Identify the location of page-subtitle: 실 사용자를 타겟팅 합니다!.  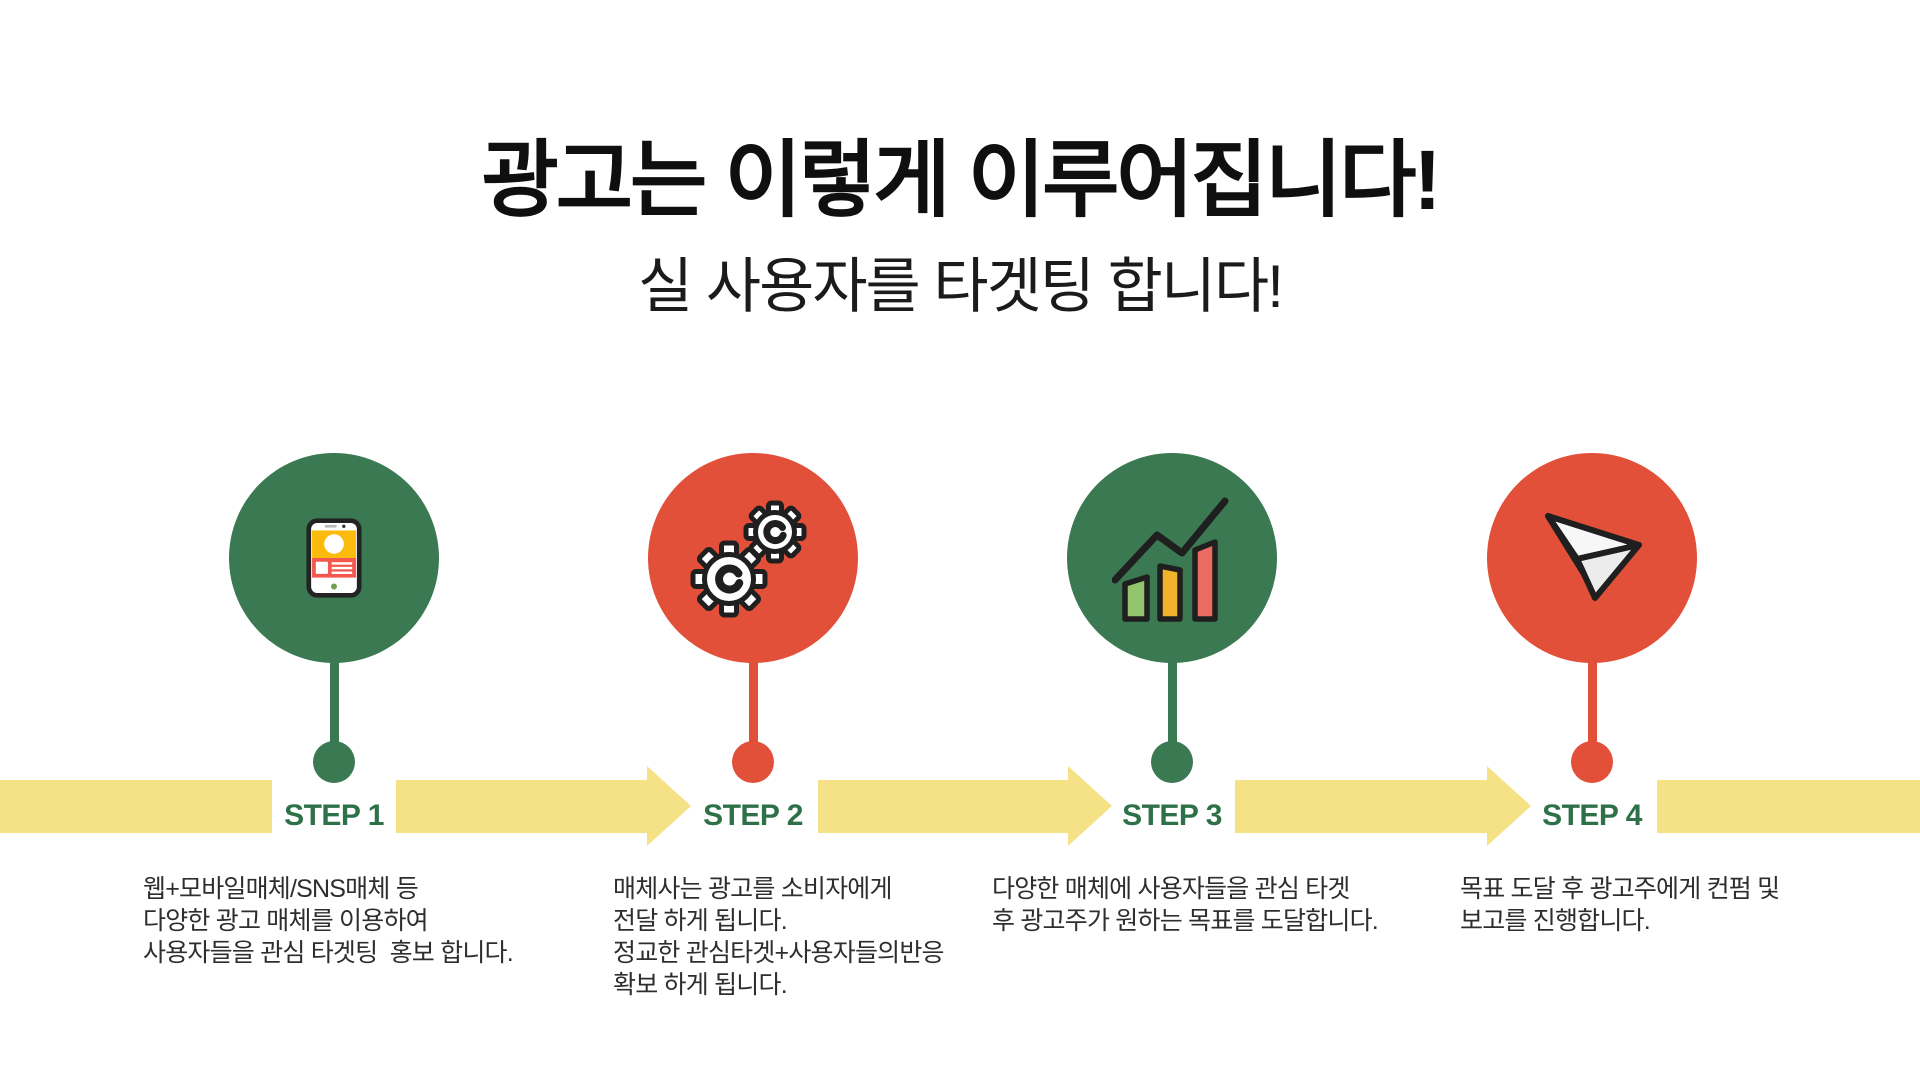
(961, 286).